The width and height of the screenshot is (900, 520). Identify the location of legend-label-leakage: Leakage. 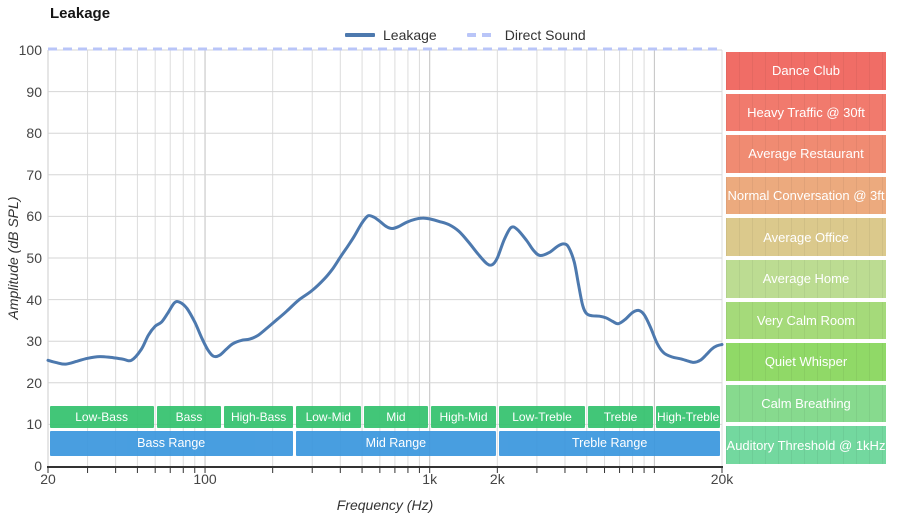
(410, 35).